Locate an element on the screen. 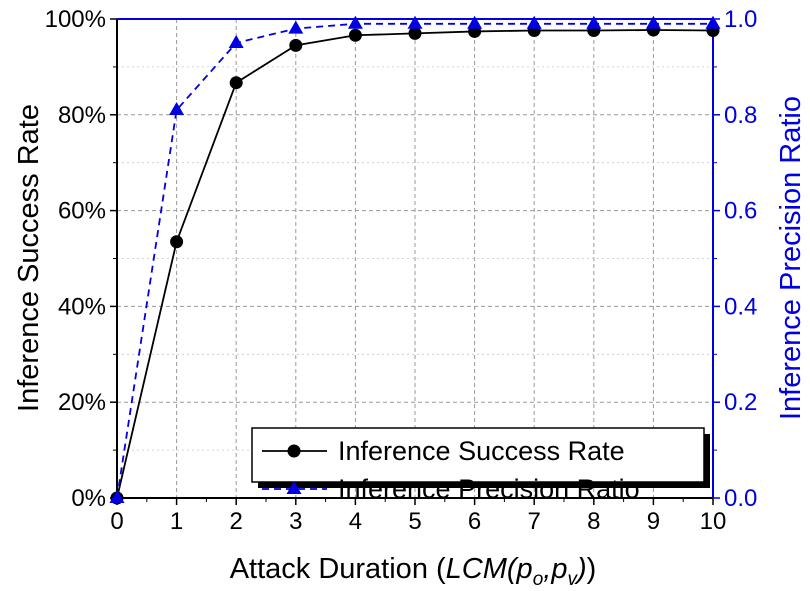  x-tick-label-0: 0 is located at coordinates (116, 521).